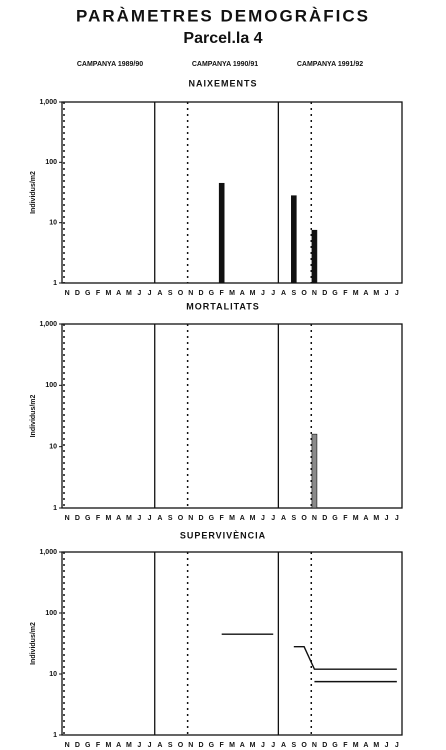 Image resolution: width=446 pixels, height=750 pixels. I want to click on campaign-label: CAMPANYA 1990/91, so click(225, 64).